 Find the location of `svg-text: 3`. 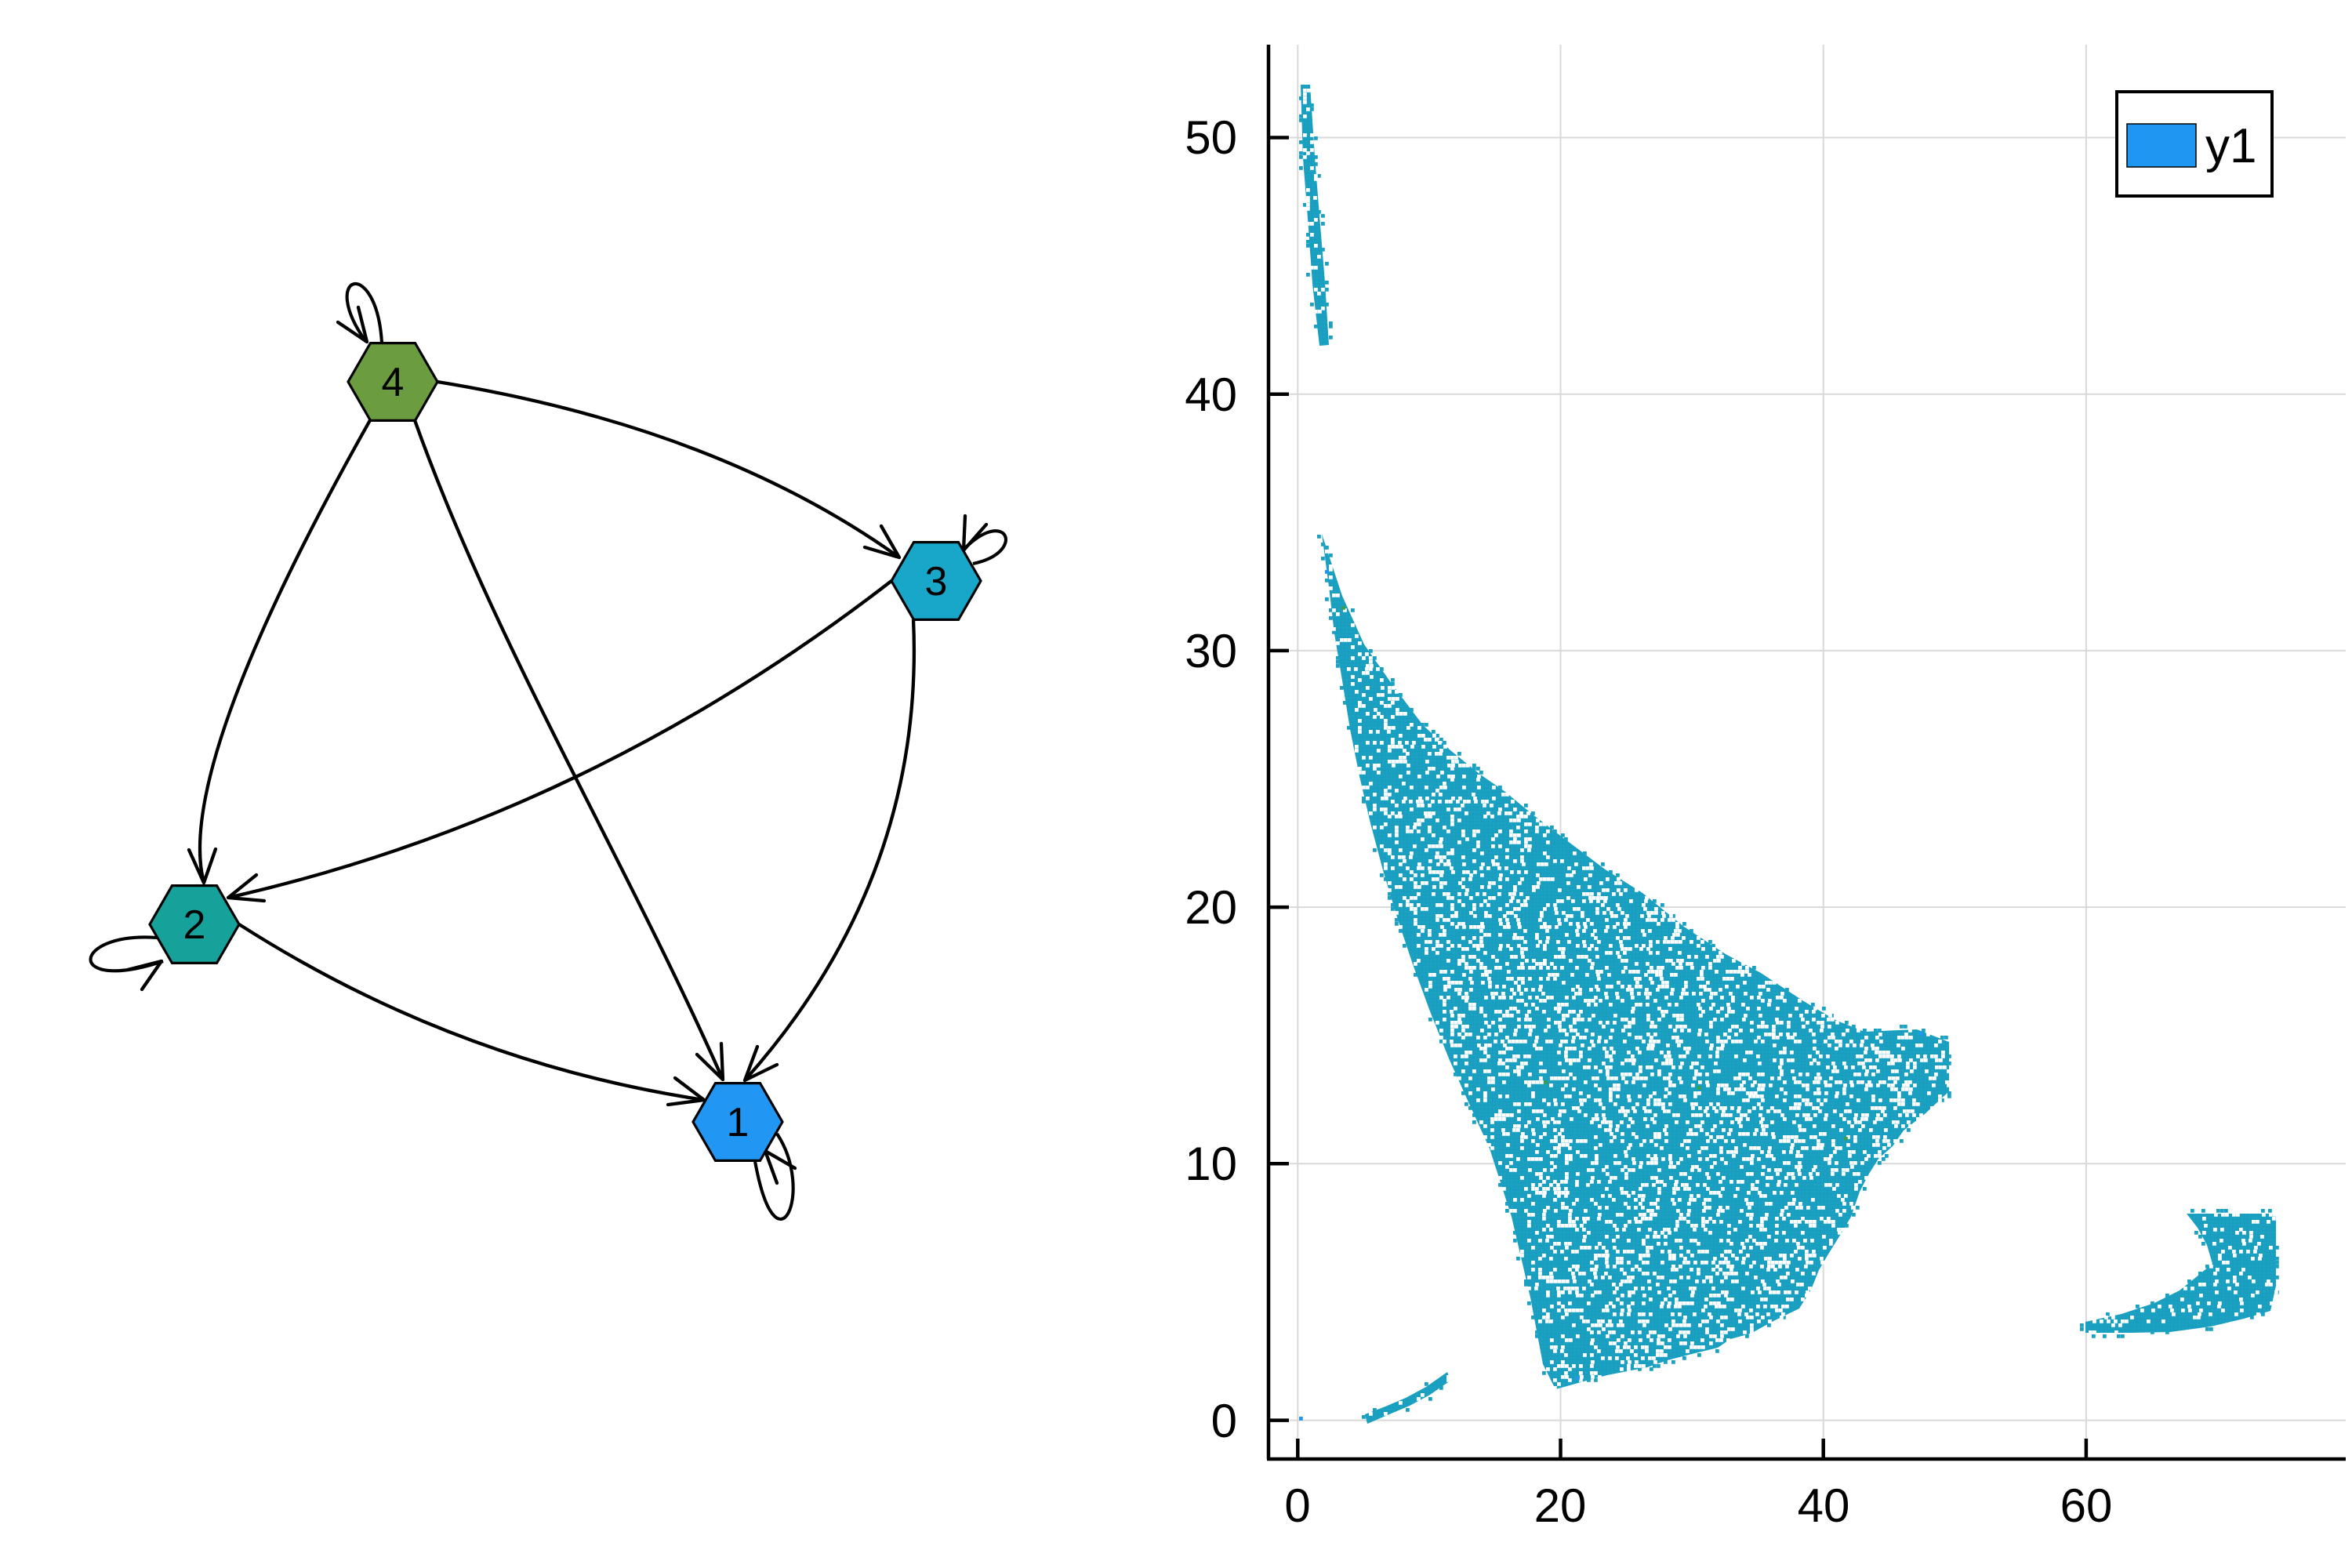

svg-text: 3 is located at coordinates (936, 581).